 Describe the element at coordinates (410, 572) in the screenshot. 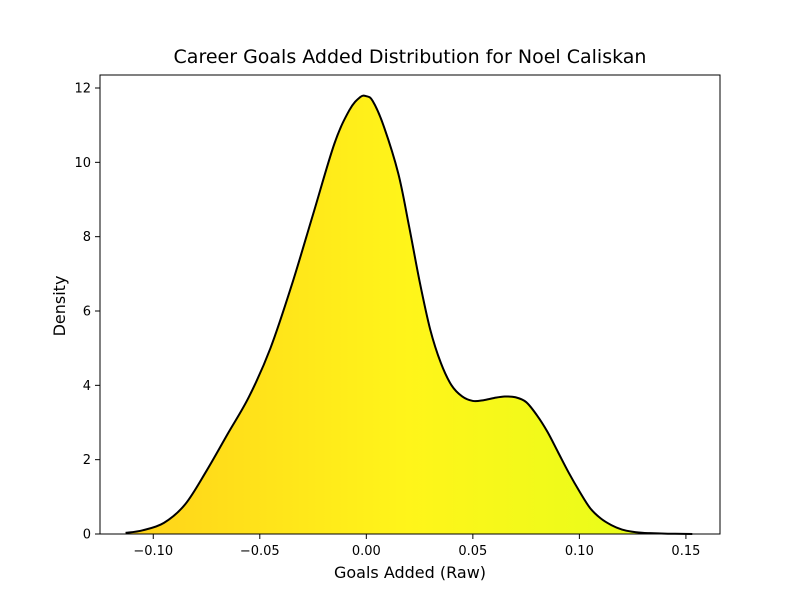

I see `x-axis-label: Goals Added (Raw)` at that location.